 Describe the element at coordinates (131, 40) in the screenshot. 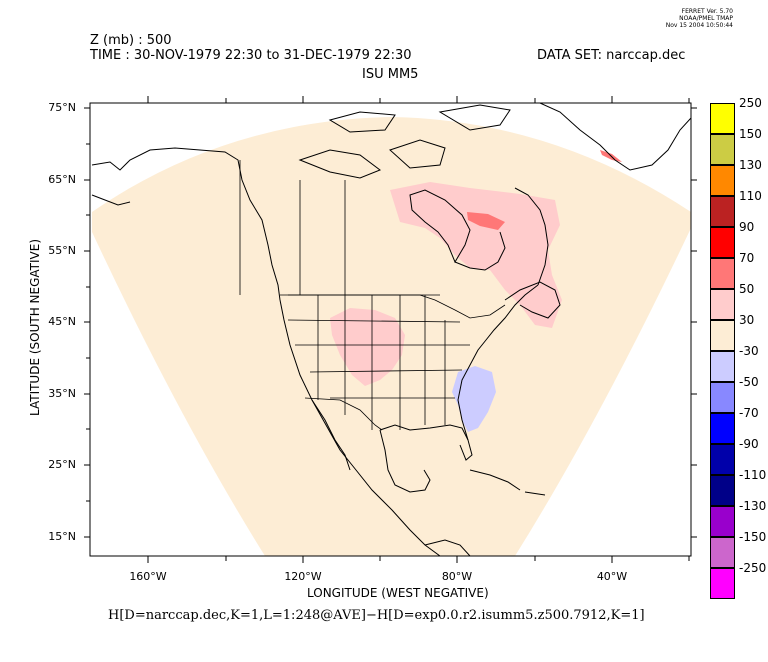

I see `variable-title: Z (mb) : 500` at that location.